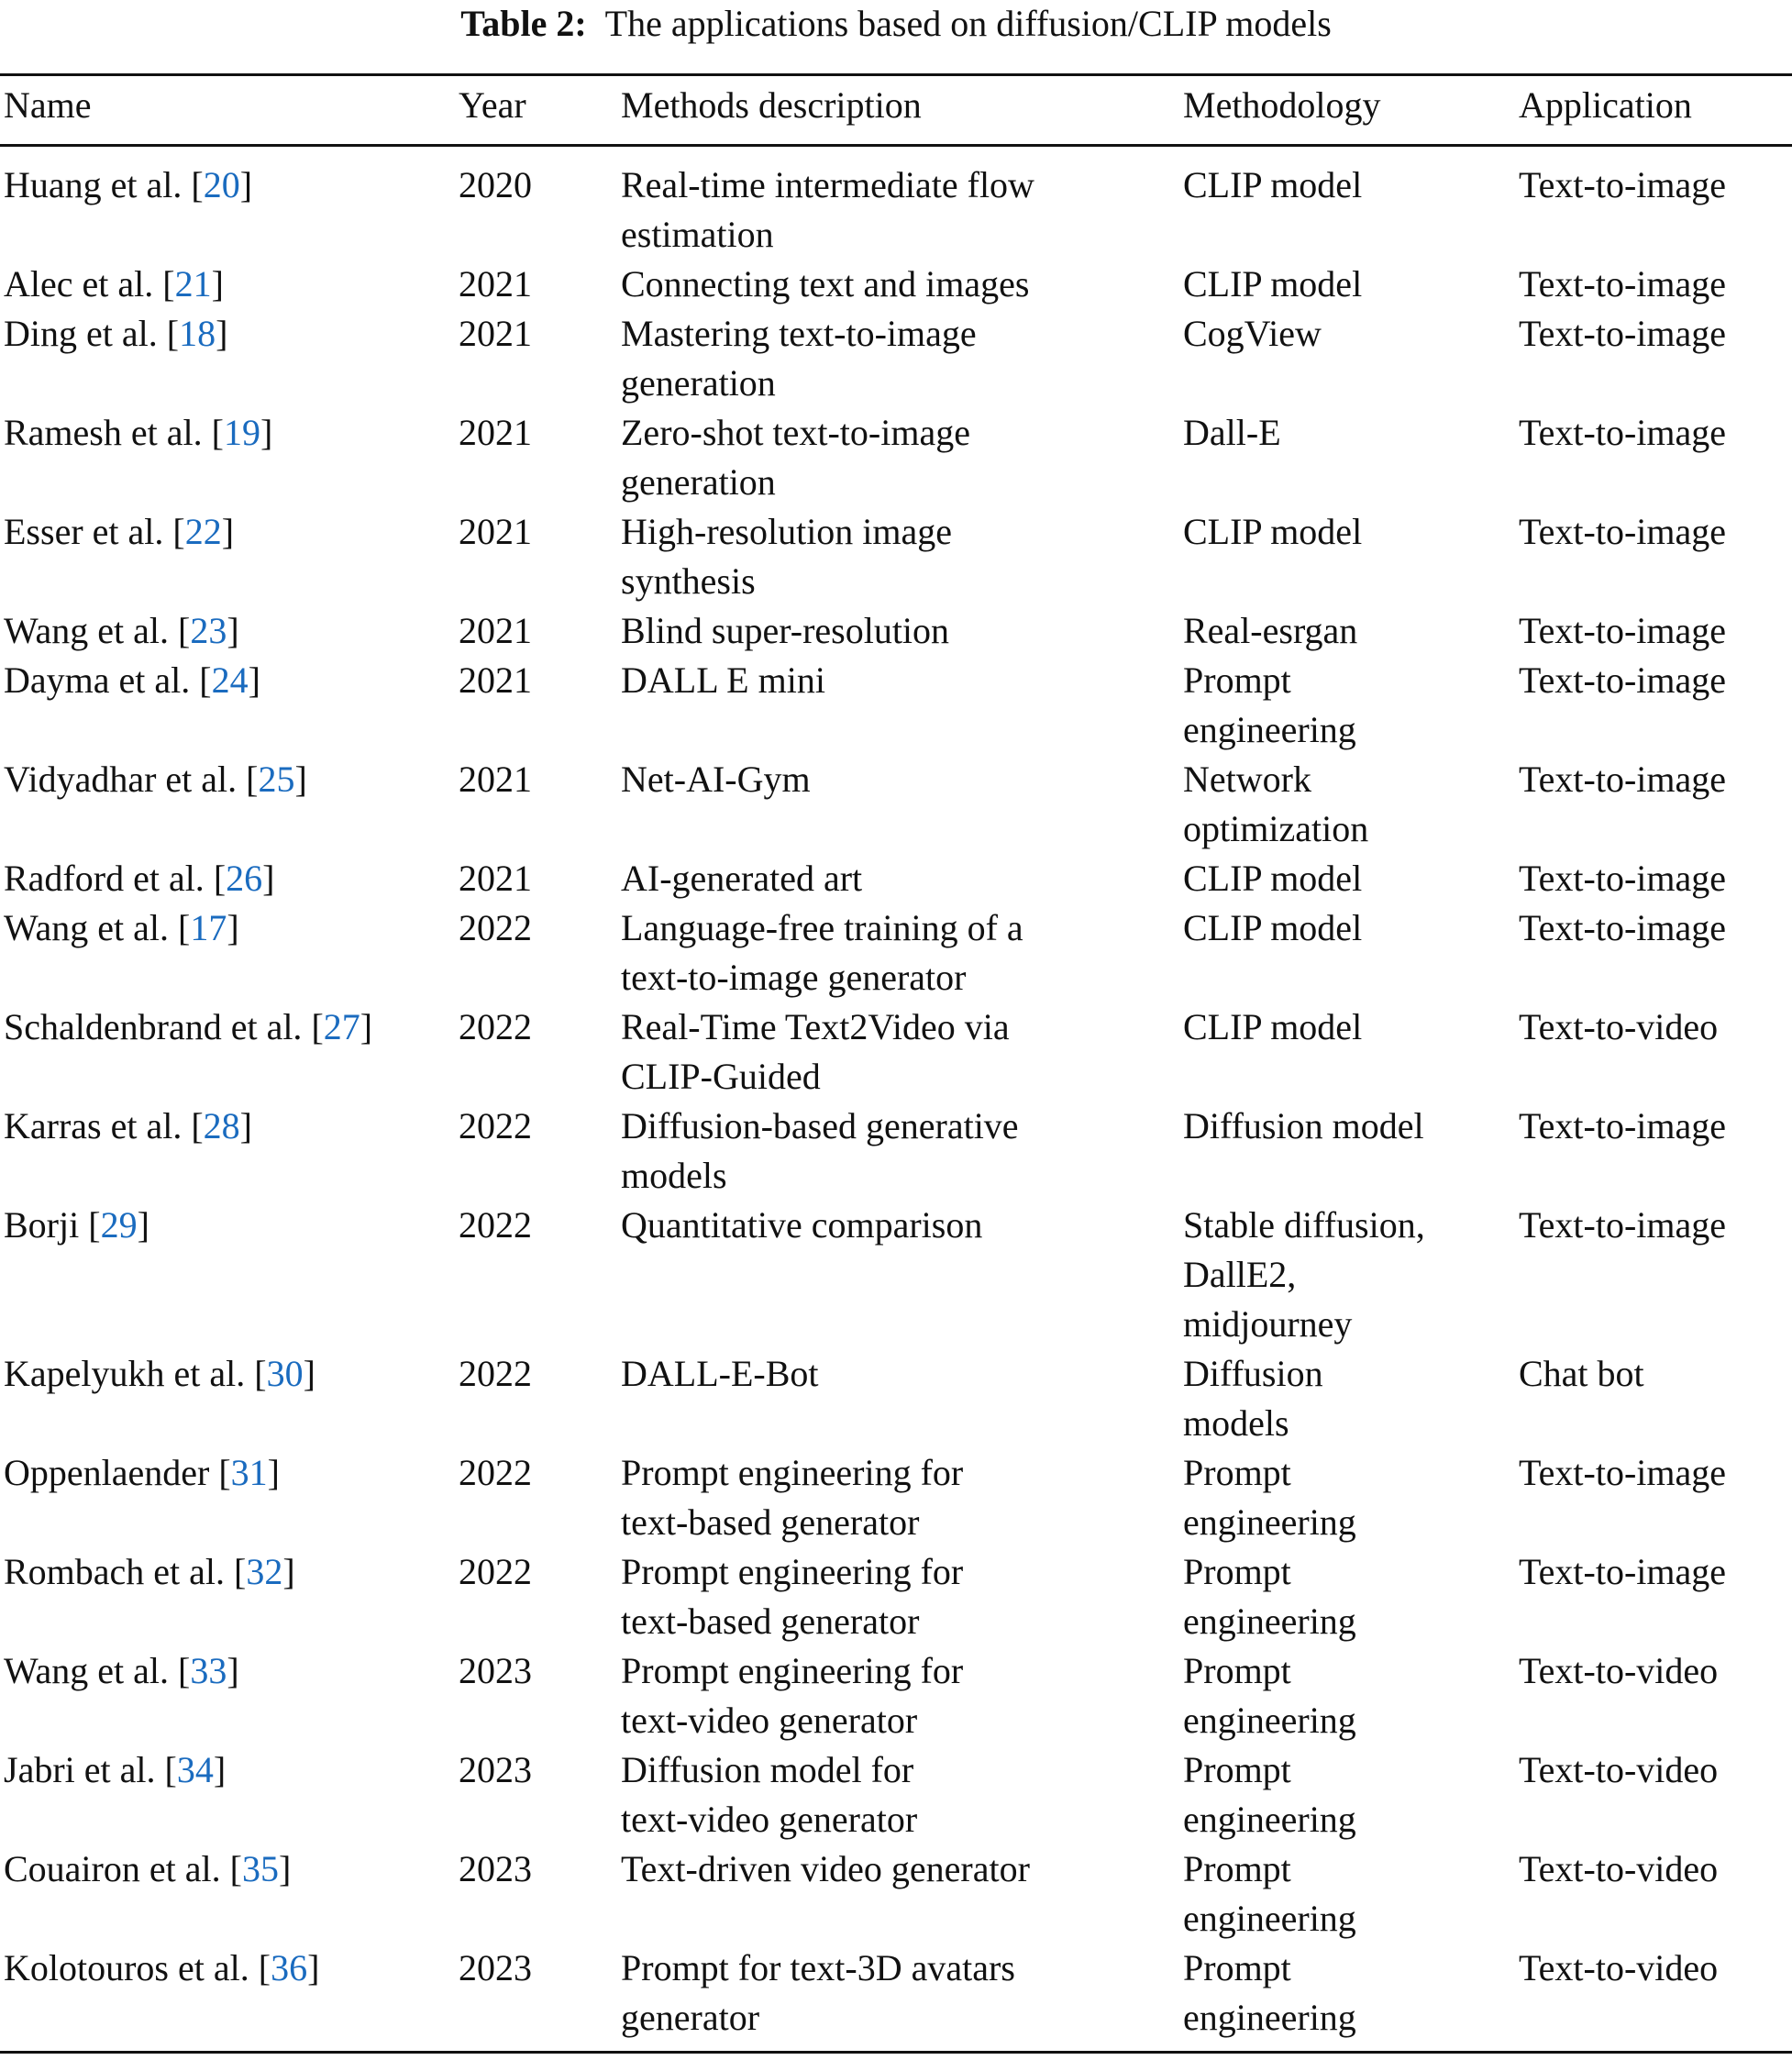 This screenshot has width=1792, height=2060. Describe the element at coordinates (208, 927) in the screenshot. I see `reference-link: 17` at that location.